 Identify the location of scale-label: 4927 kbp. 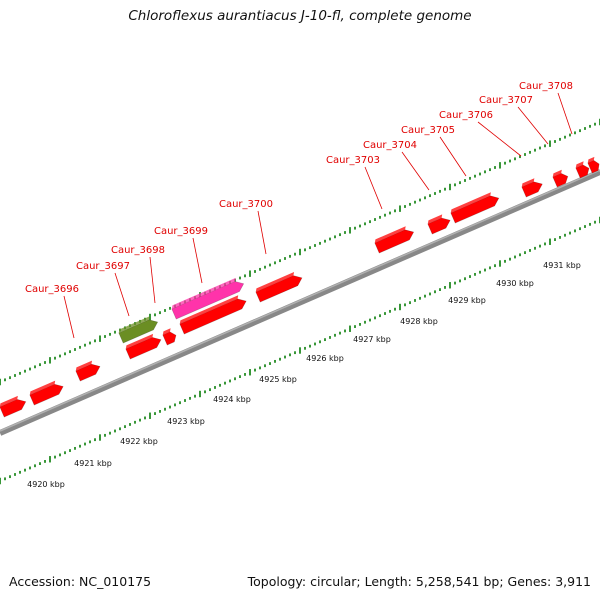
(372, 339).